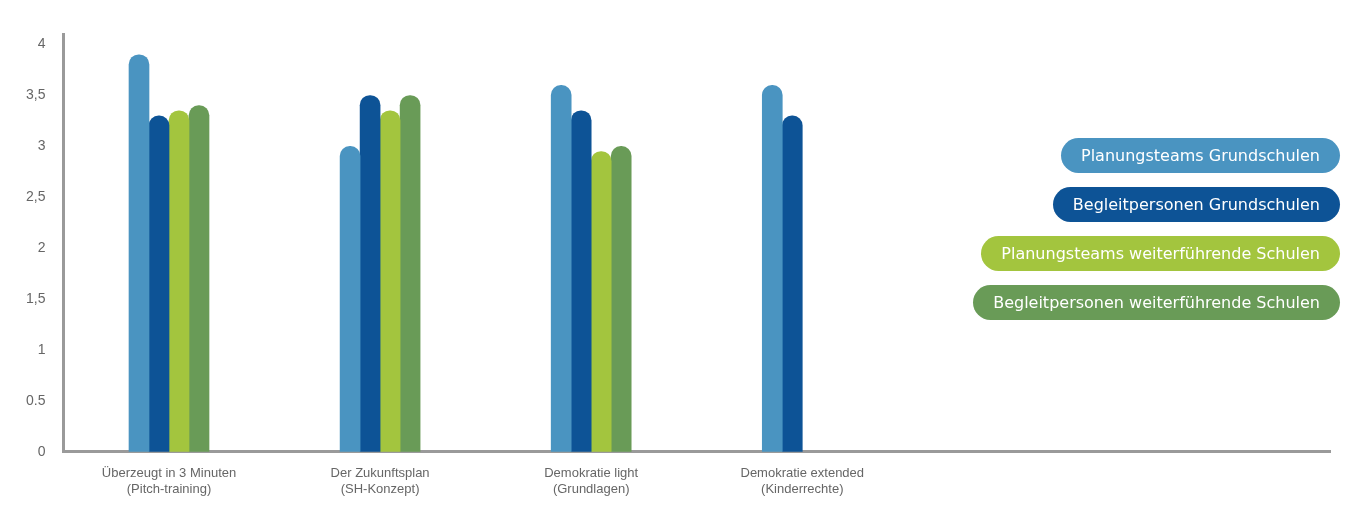  I want to click on y-tick-label: 2, so click(41, 247).